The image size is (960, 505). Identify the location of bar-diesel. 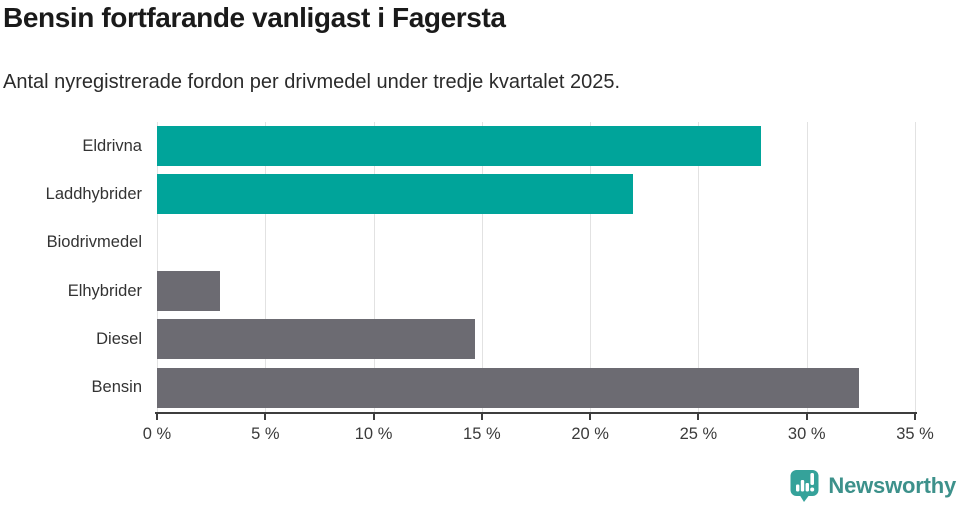
(316, 339).